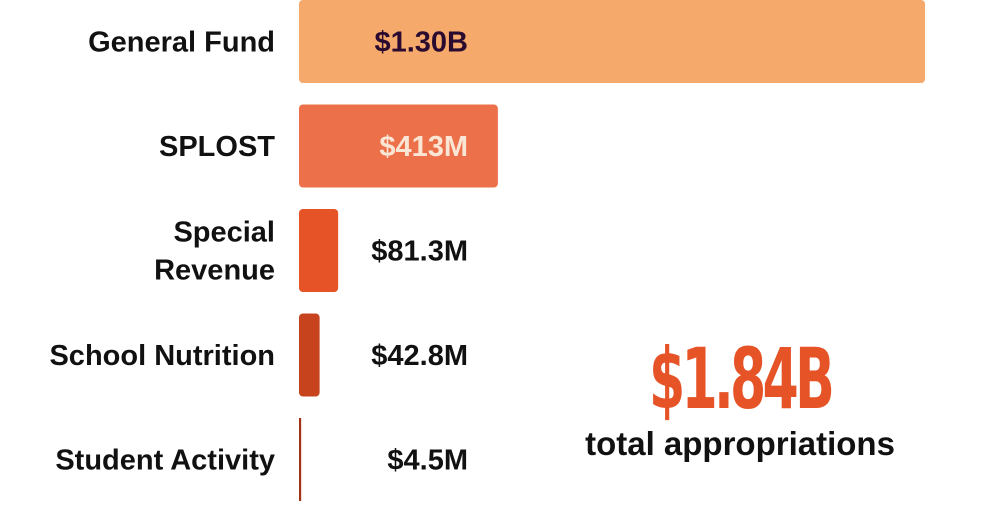 The width and height of the screenshot is (992, 518). What do you see at coordinates (309, 355) in the screenshot?
I see `bar-school-nutrition` at bounding box center [309, 355].